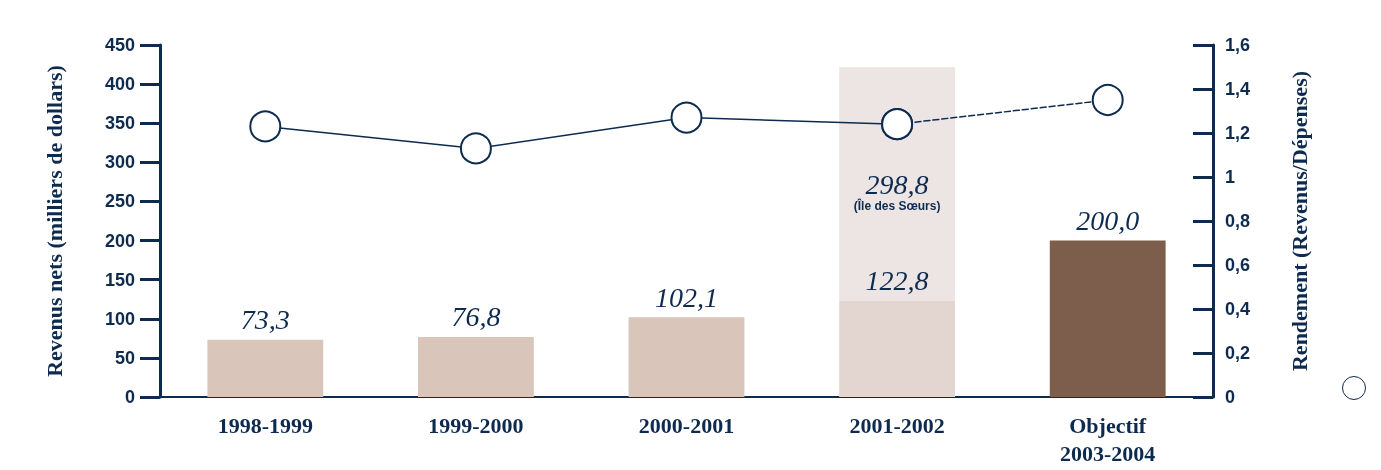 The height and width of the screenshot is (470, 1381). Describe the element at coordinates (265, 425) in the screenshot. I see `x-tick-label: 1998-1999` at that location.